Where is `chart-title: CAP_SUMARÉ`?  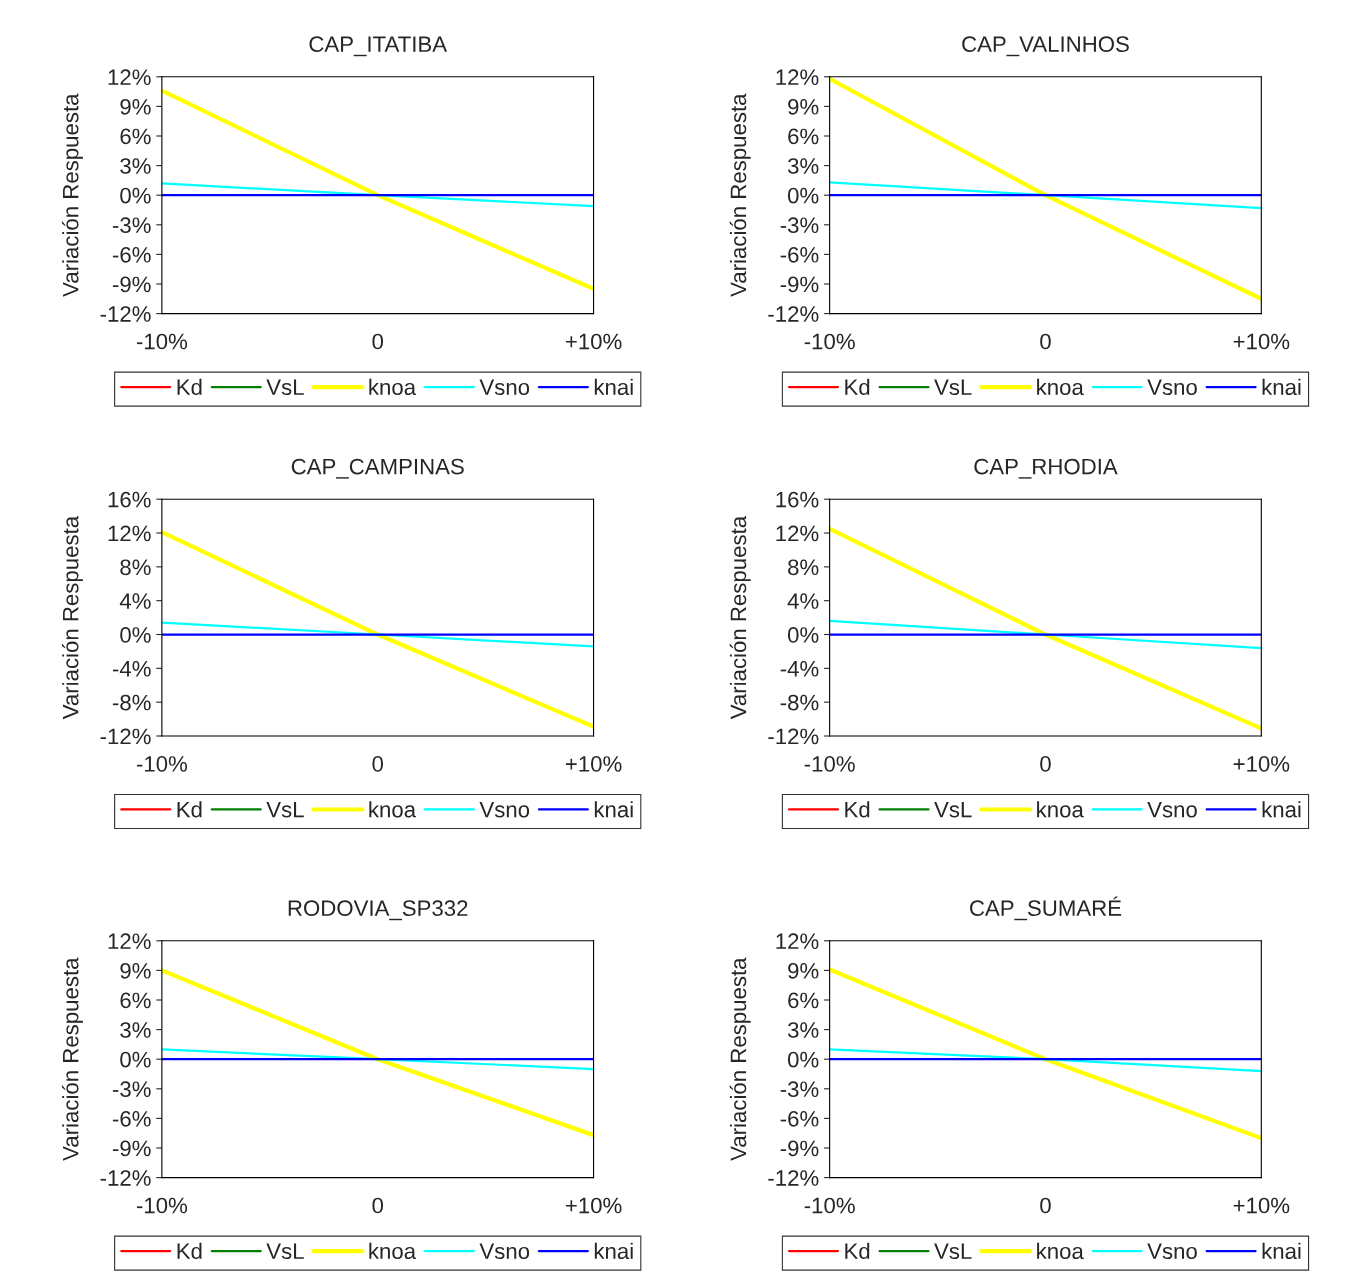
chart-title: CAP_SUMARÉ is located at coordinates (1046, 908).